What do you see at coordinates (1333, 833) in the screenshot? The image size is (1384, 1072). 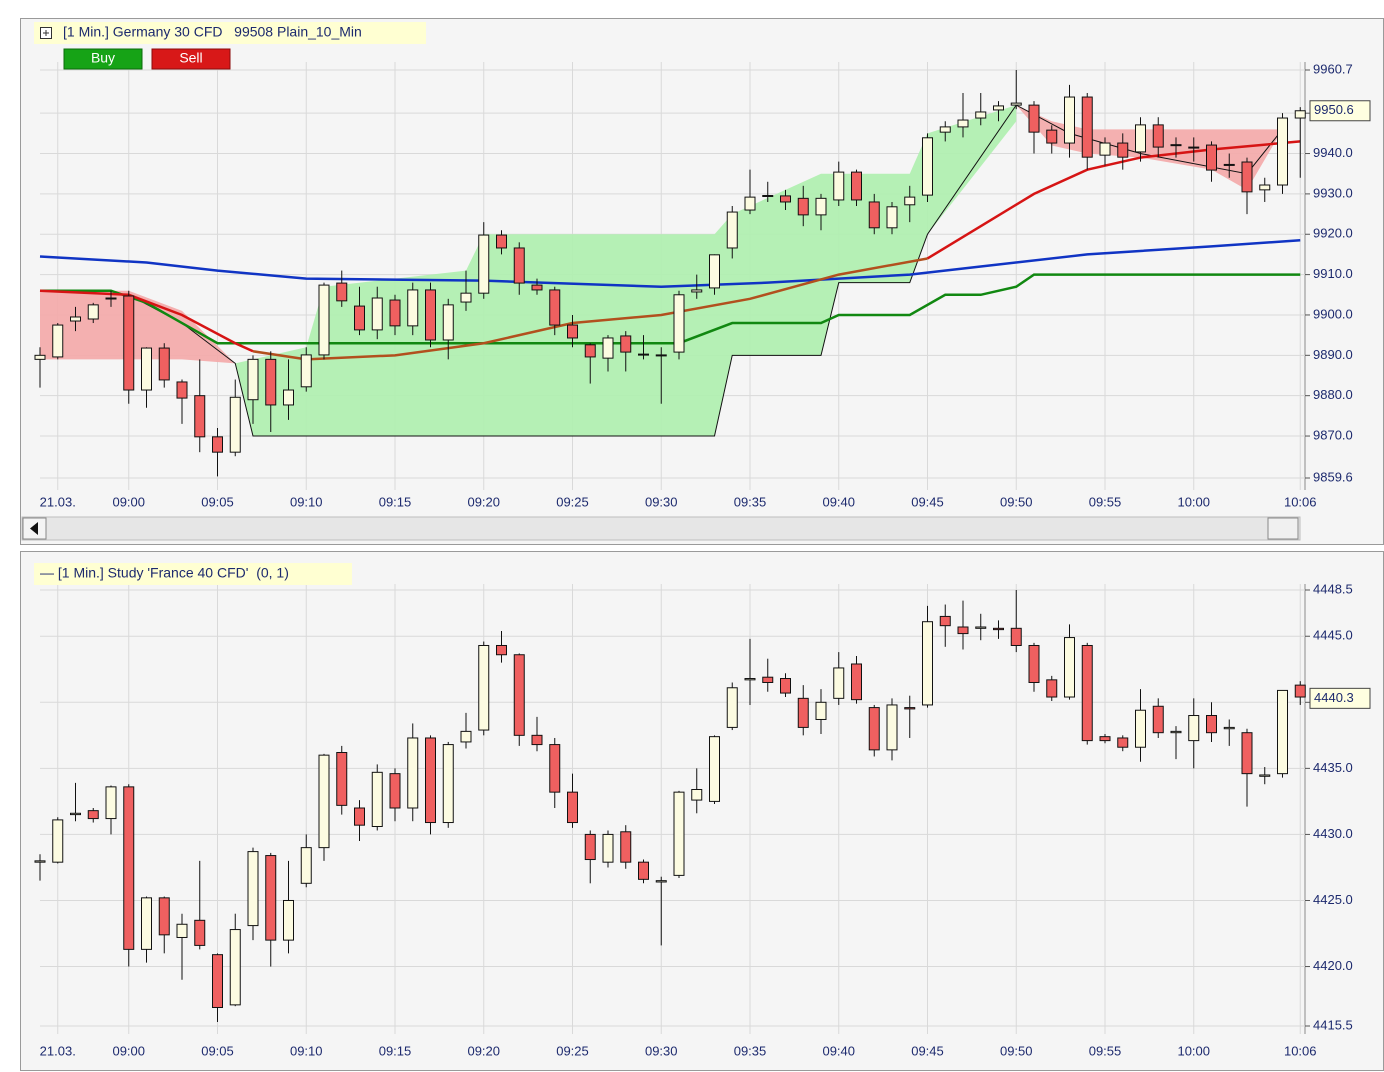 I see `y-tick-label: 4430.0` at bounding box center [1333, 833].